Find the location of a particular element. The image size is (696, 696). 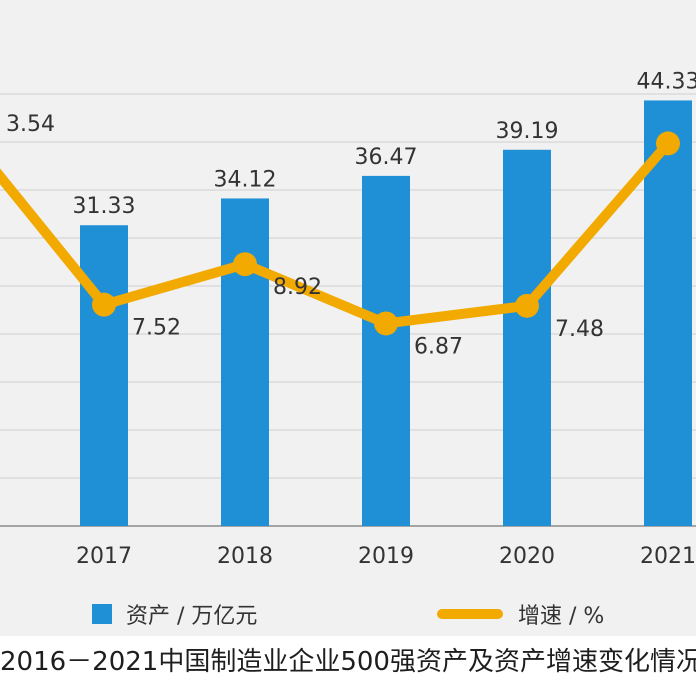

line-value-label: 8.92 is located at coordinates (297, 287).